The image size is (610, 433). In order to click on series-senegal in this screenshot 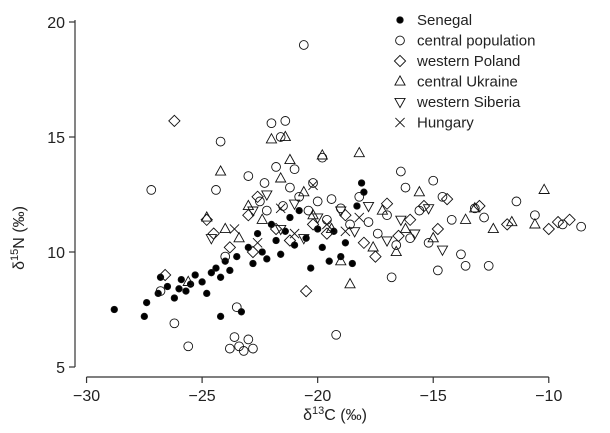, I will do `click(239, 250)`.